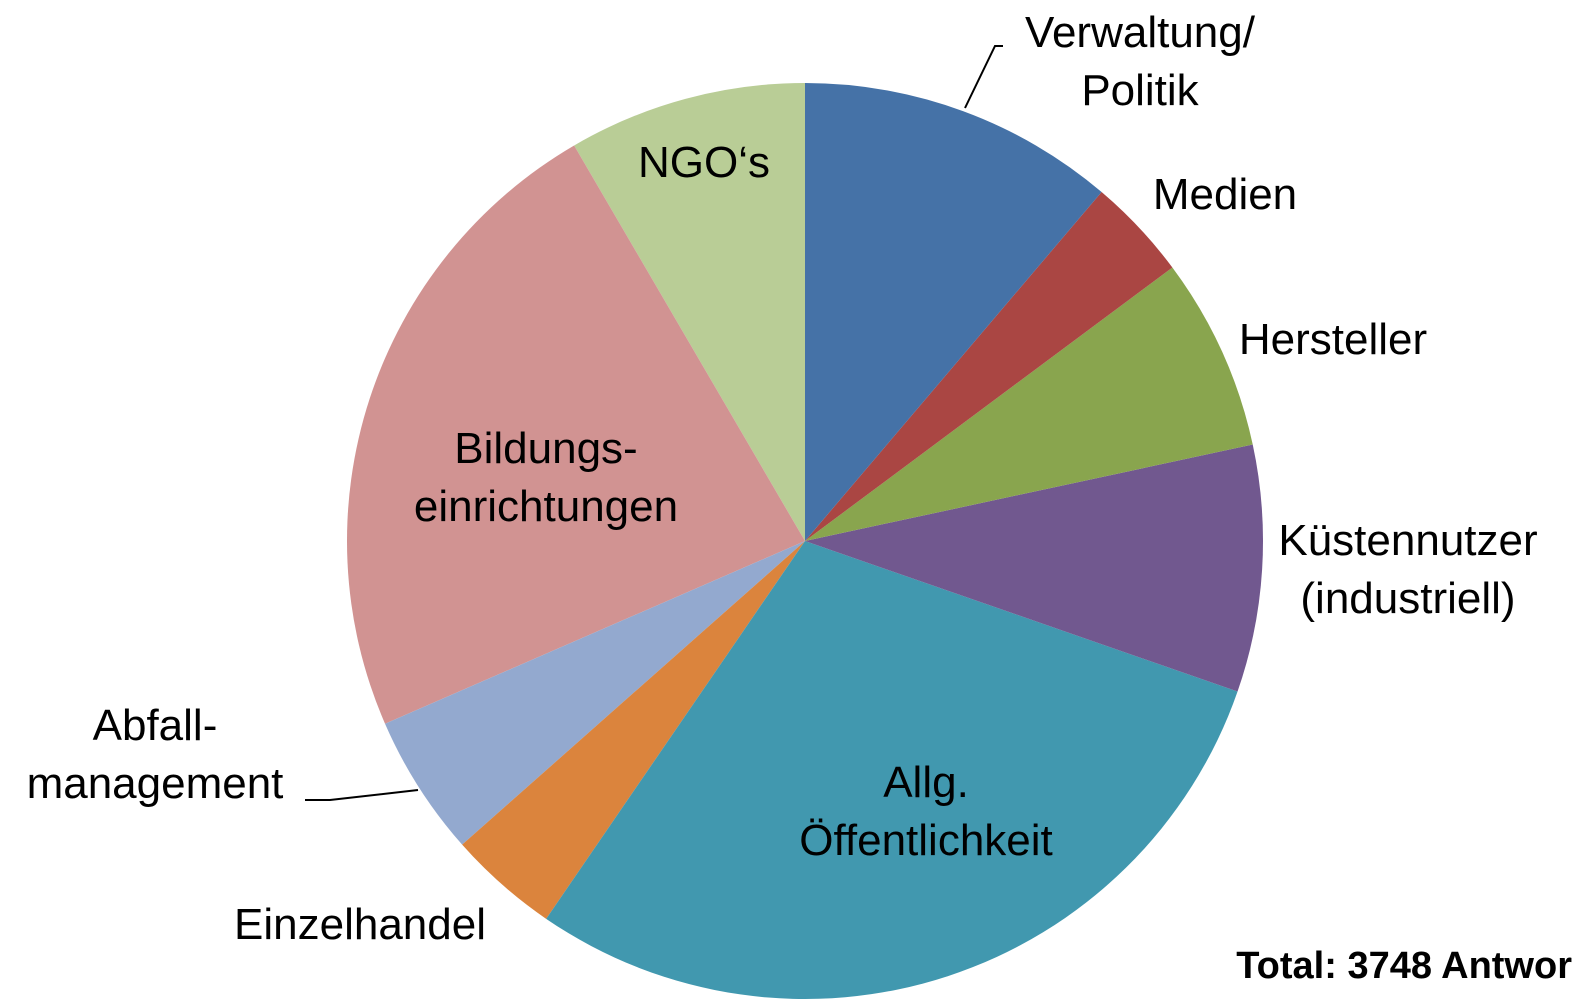  I want to click on slice-label: Küstennutzer (industriell), so click(1408, 569).